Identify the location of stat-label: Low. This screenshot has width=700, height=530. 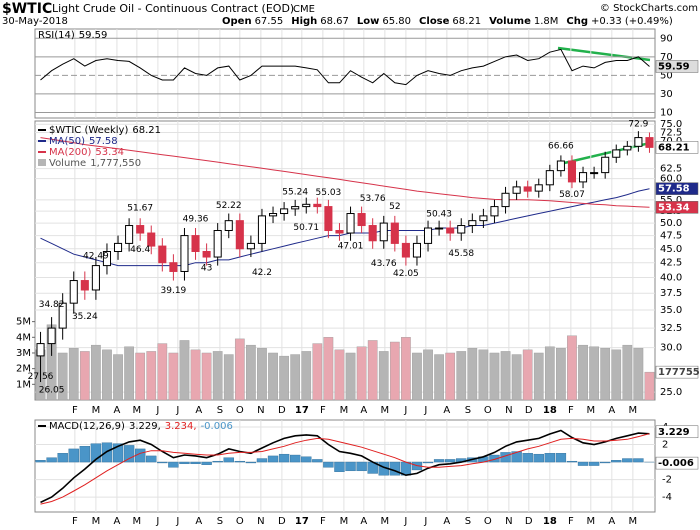
(368, 21).